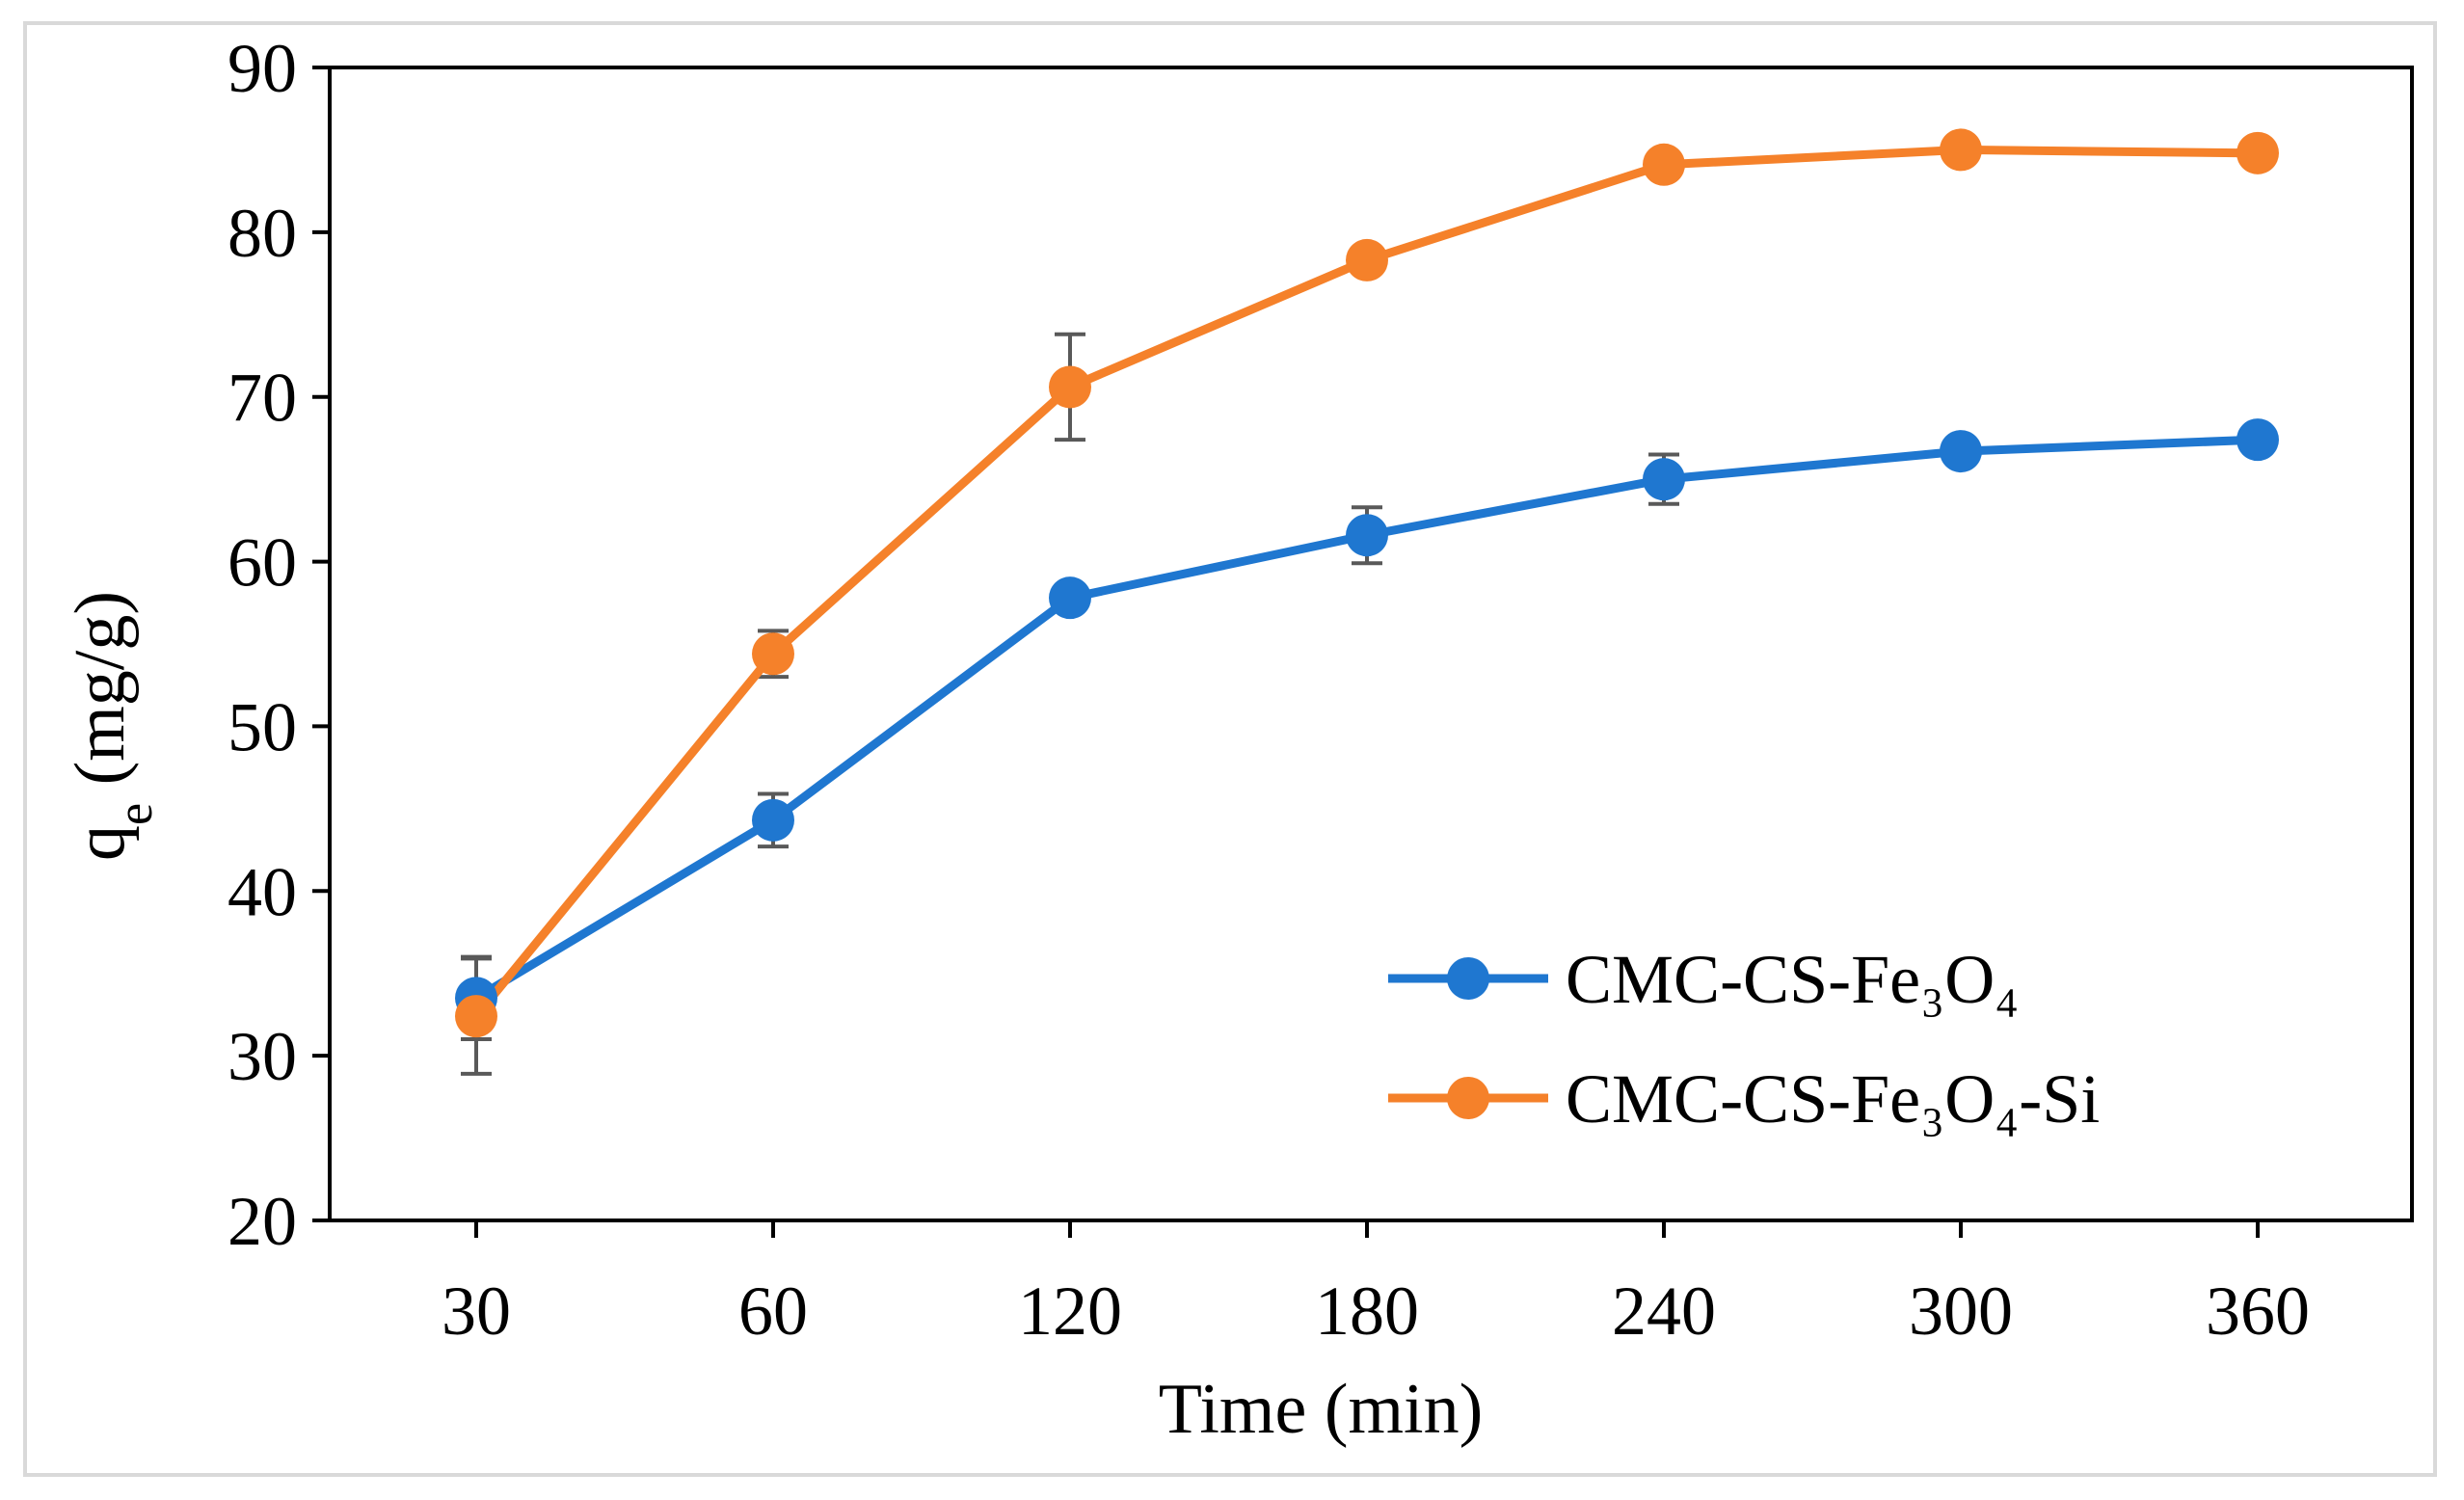  I want to click on legend: CMC-CS-Fe₃O₄ CMC-CS-Fe₃O₄-Si, so click(1744, 1040).